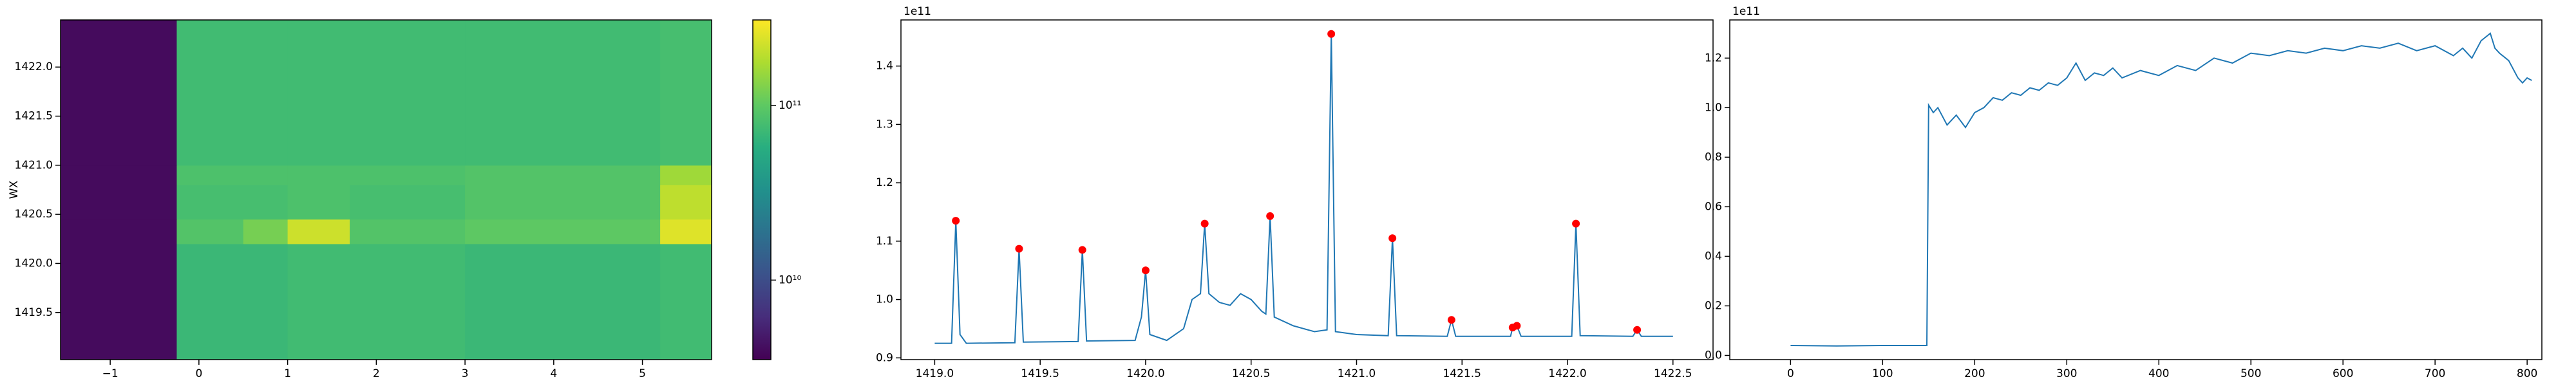 The height and width of the screenshot is (386, 2576). What do you see at coordinates (377, 373) in the screenshot?
I see `x-tick-label: 2` at bounding box center [377, 373].